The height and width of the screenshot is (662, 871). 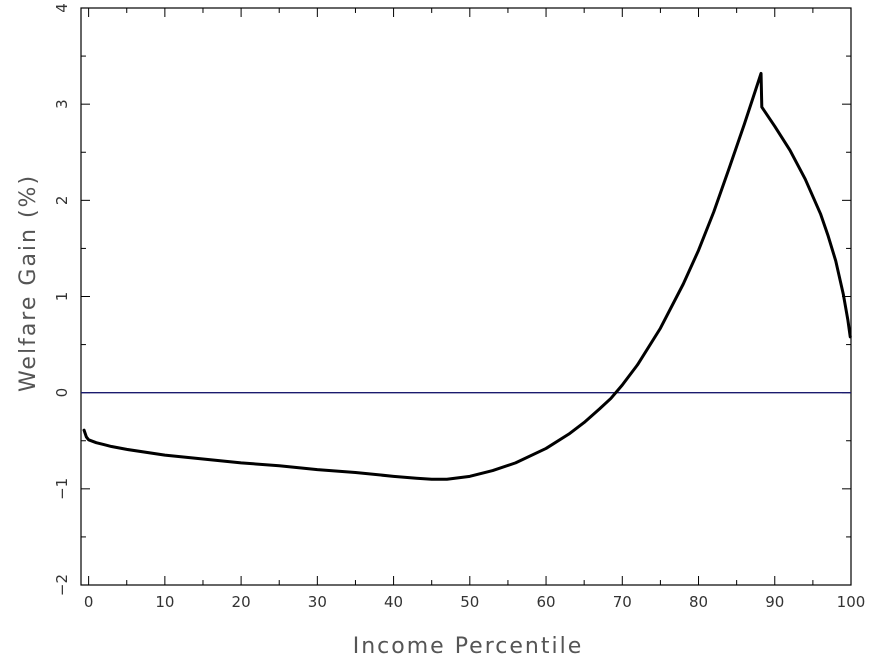 What do you see at coordinates (62, 104) in the screenshot?
I see `y-tick-label: 3` at bounding box center [62, 104].